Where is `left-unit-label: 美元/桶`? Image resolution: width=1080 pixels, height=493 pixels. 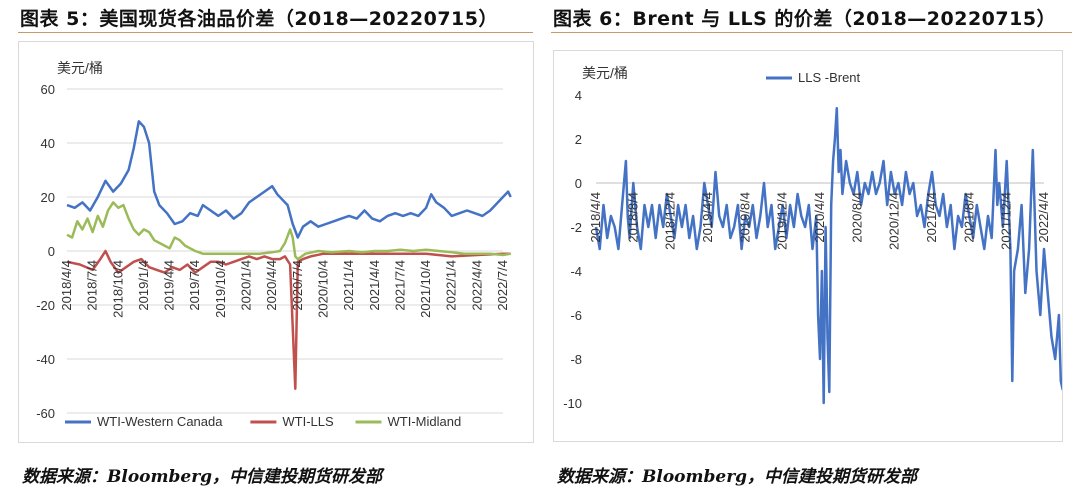 left-unit-label: 美元/桶 is located at coordinates (80, 68).